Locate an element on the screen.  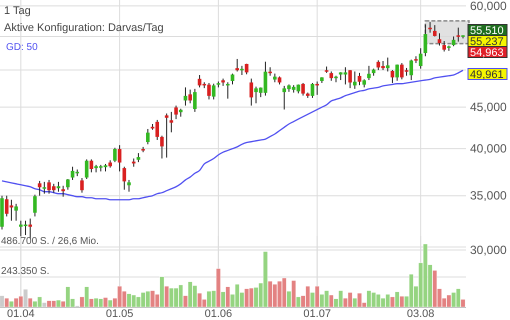
text: 49,961 is located at coordinates (487, 75).